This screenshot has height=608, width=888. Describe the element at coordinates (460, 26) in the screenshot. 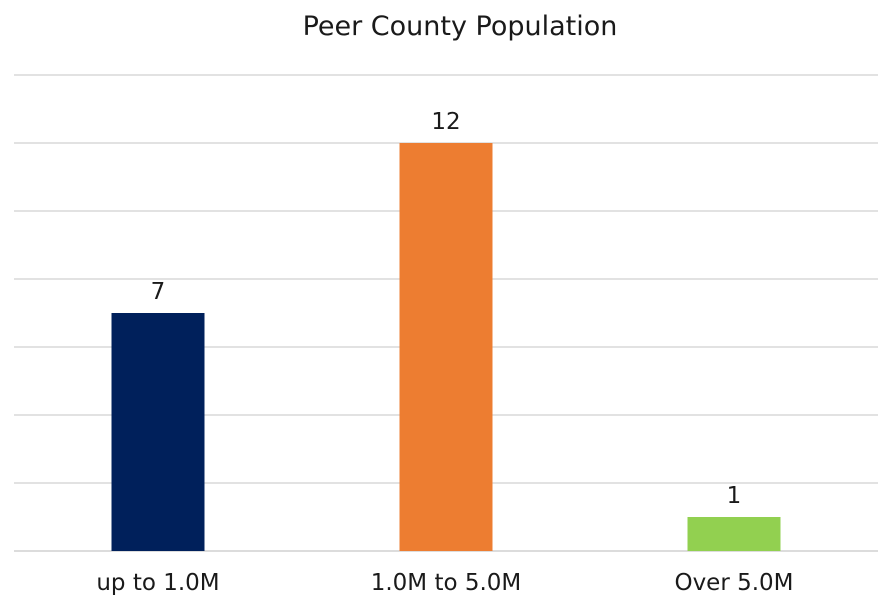

I see `chart-title: Peer County Population` at that location.